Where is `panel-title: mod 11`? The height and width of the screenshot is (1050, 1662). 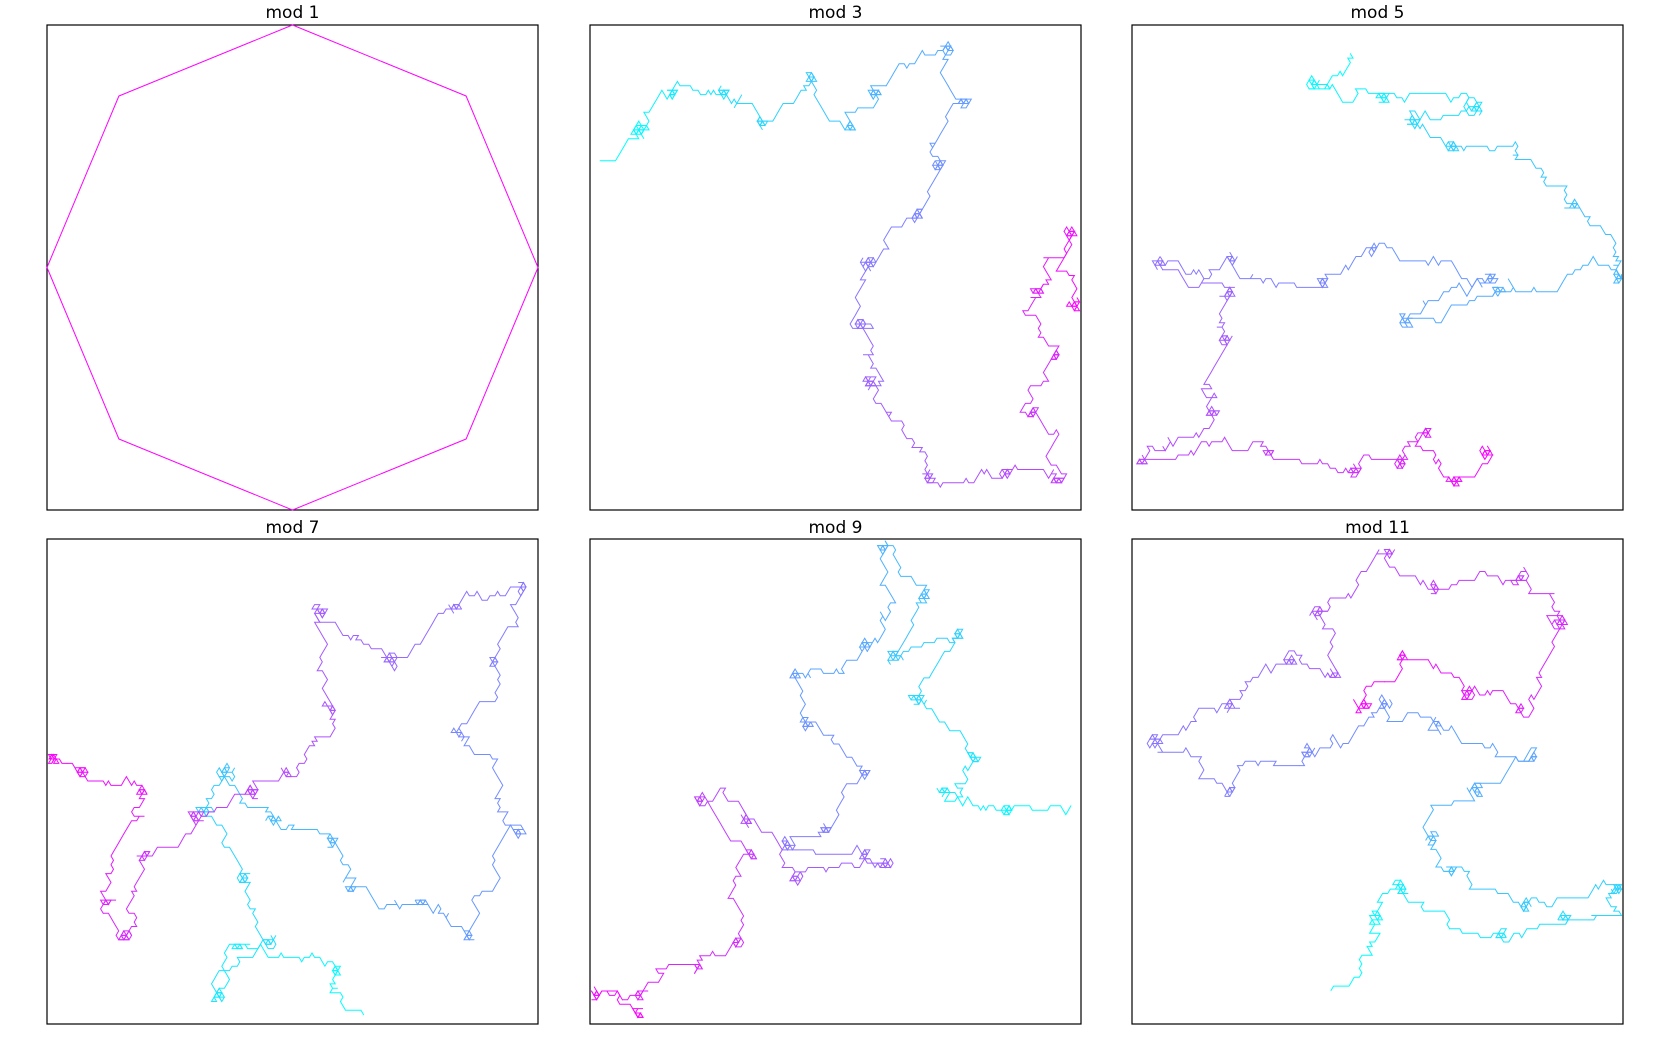 panel-title: mod 11 is located at coordinates (1377, 528).